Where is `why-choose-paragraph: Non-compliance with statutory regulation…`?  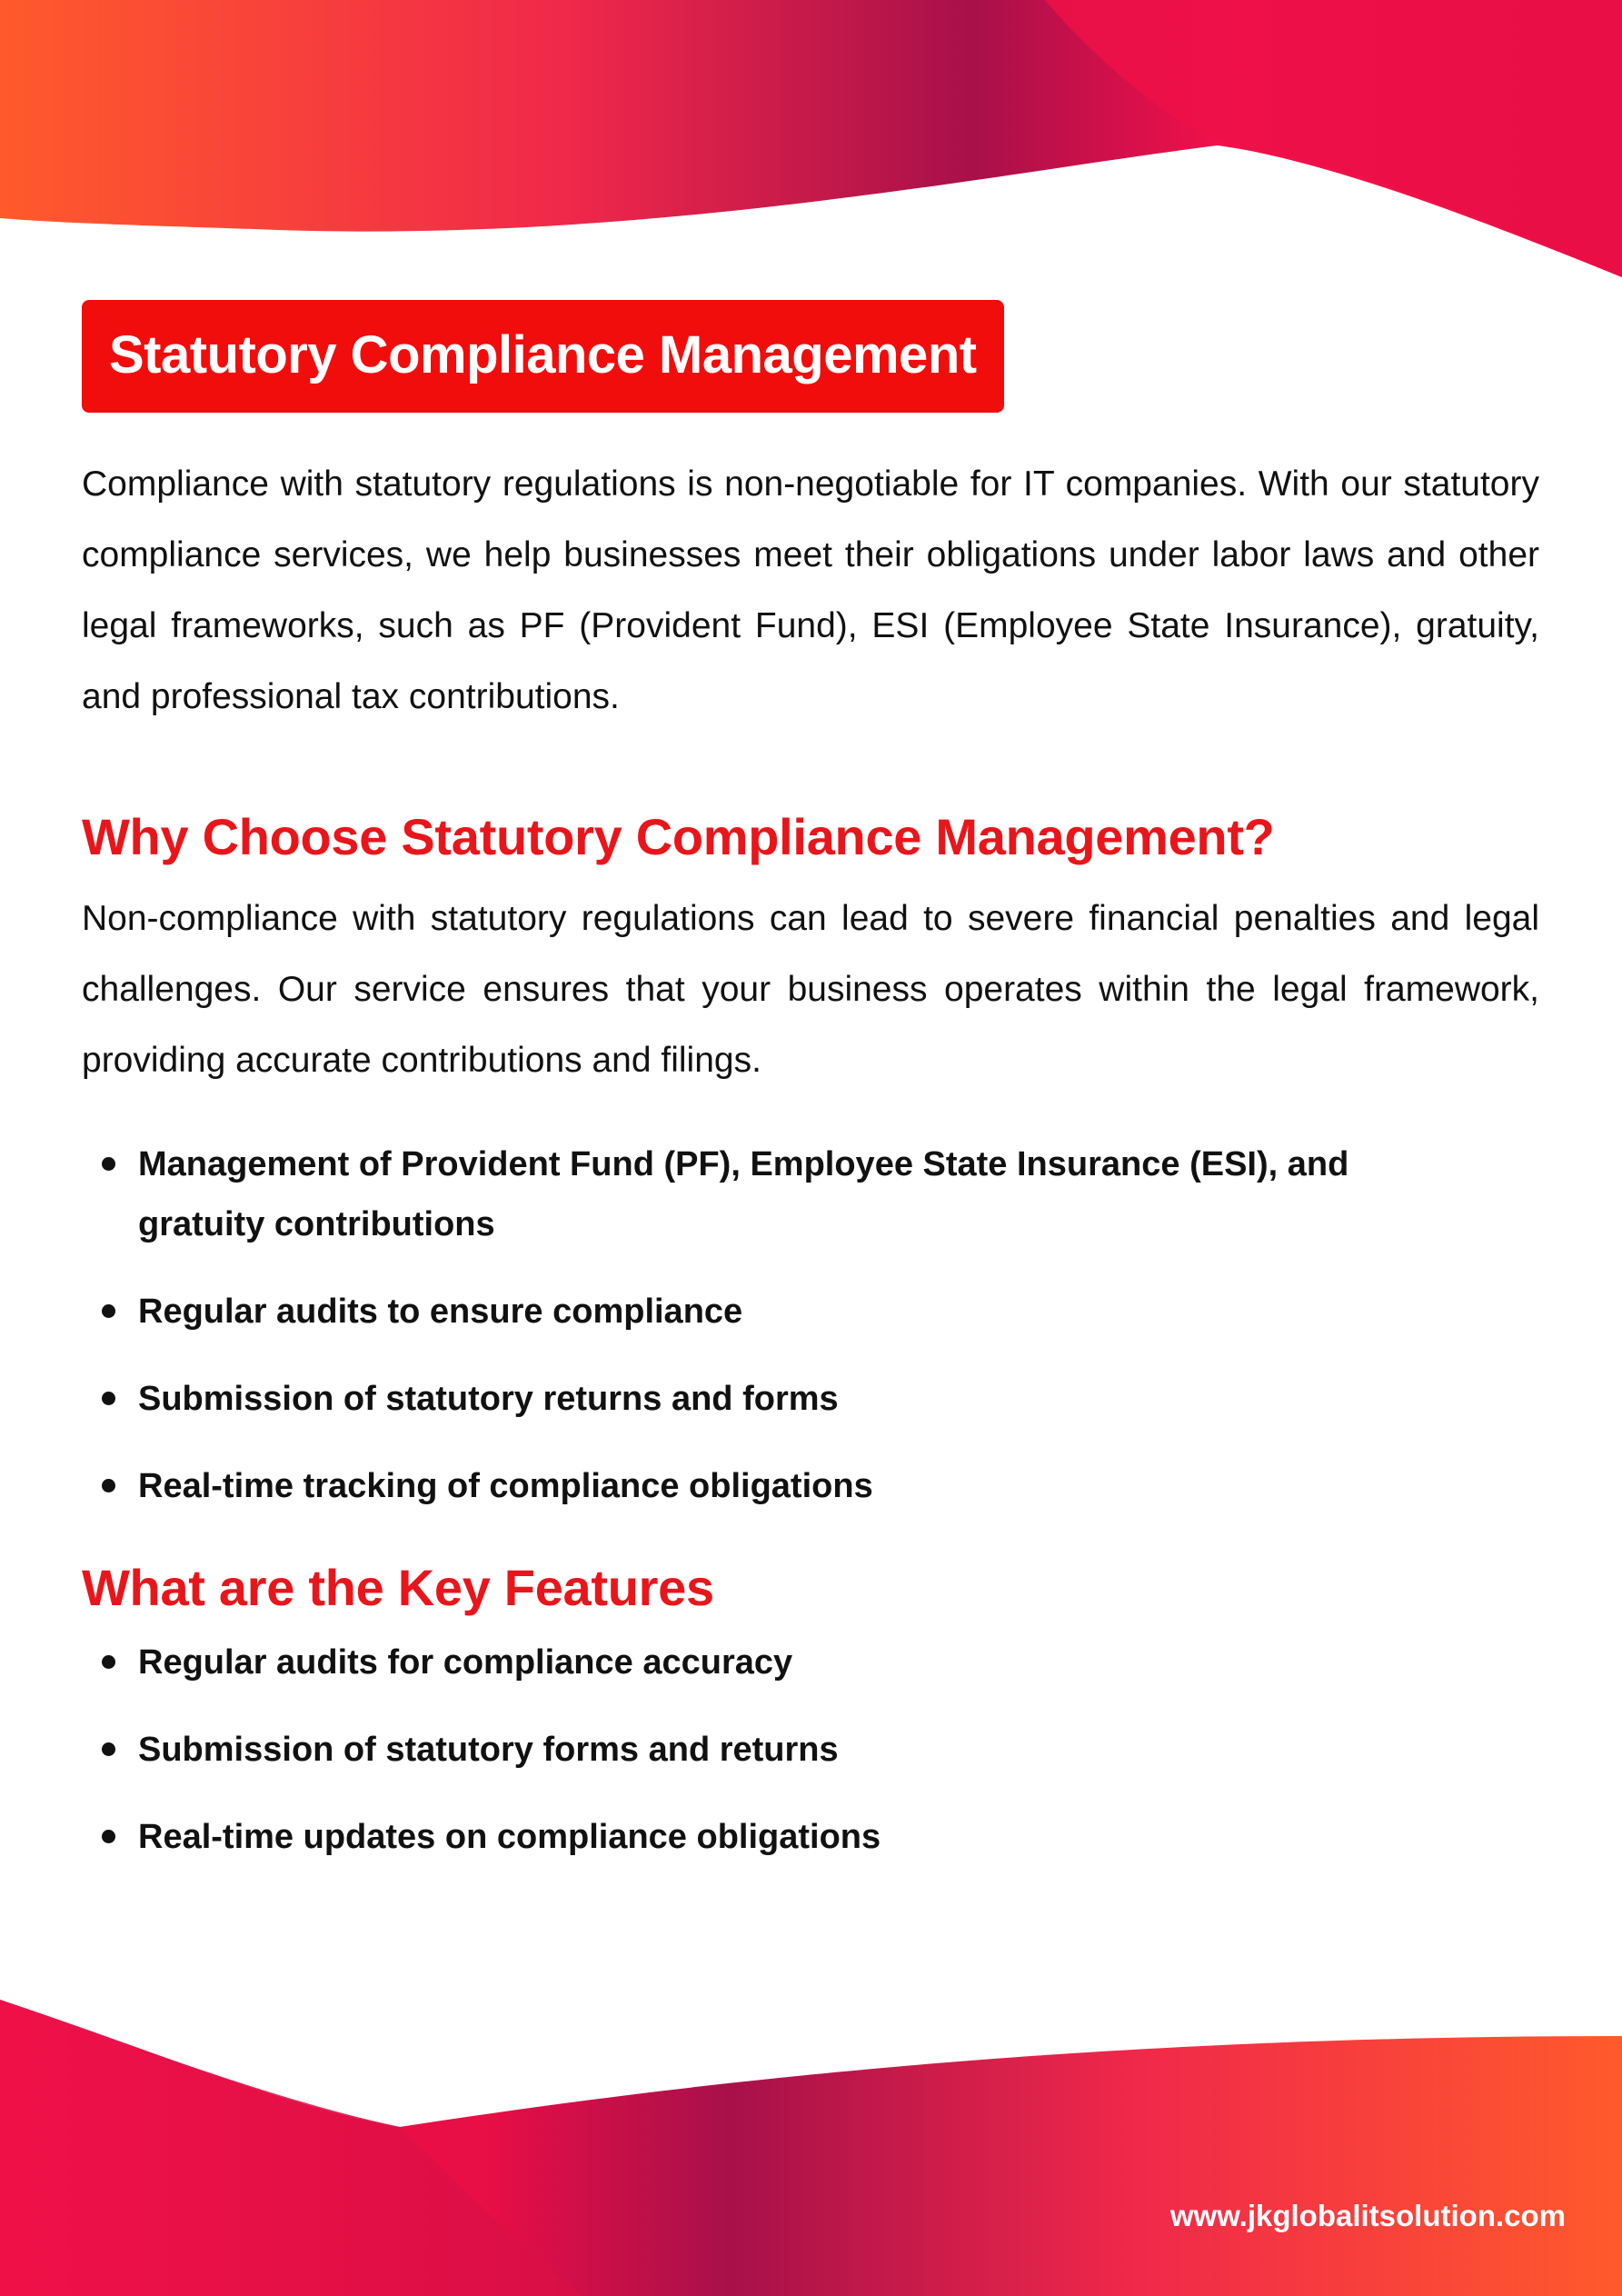
why-choose-paragraph: Non-compliance with statutory regulation… is located at coordinates (810, 989).